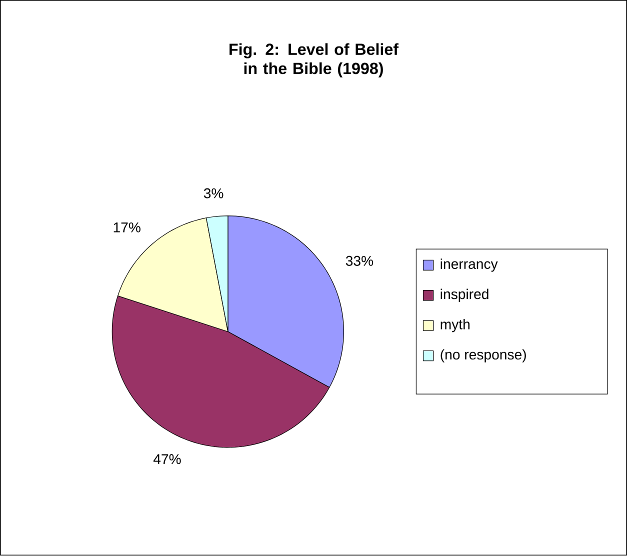 Image resolution: width=627 pixels, height=556 pixels. I want to click on data-label: 33%, so click(360, 261).